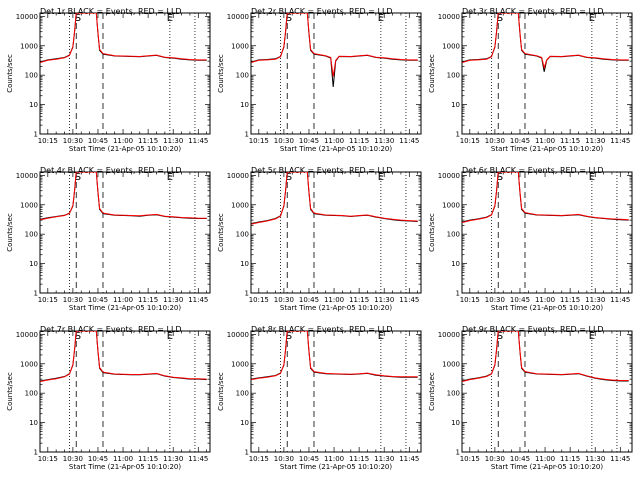 This screenshot has height=480, width=640. Describe the element at coordinates (322, 170) in the screenshot. I see `panel-title: Det 5r BLACK = Events, RED = LLD` at that location.